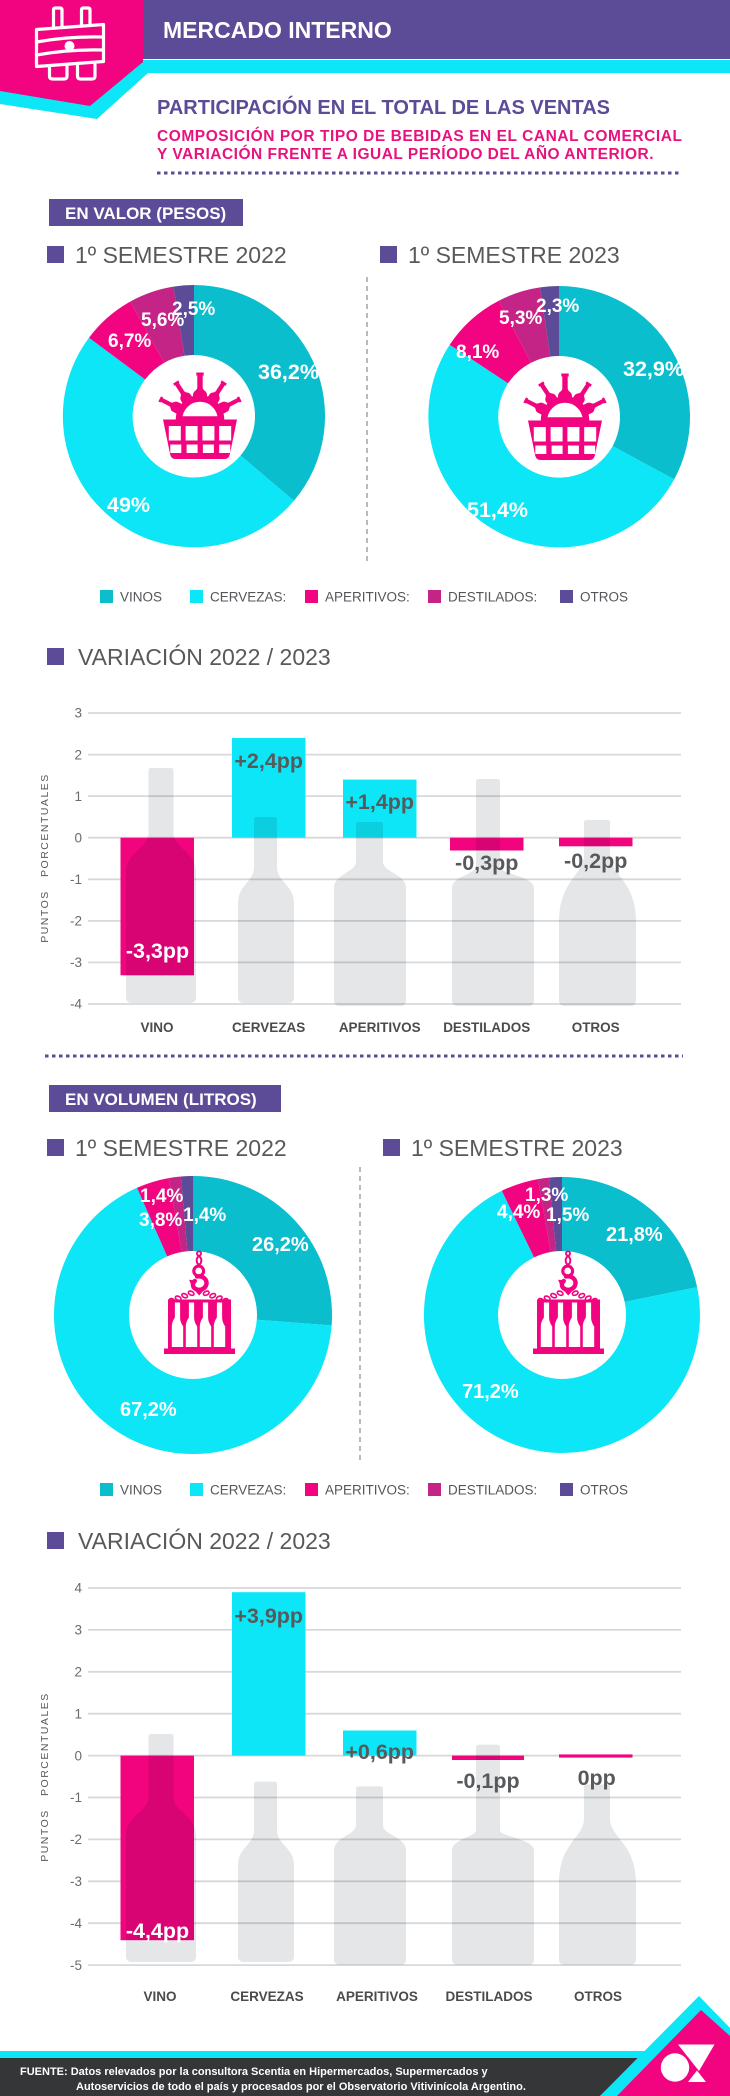 This screenshot has width=730, height=2096. I want to click on svg-text: 4,4%, so click(518, 1212).